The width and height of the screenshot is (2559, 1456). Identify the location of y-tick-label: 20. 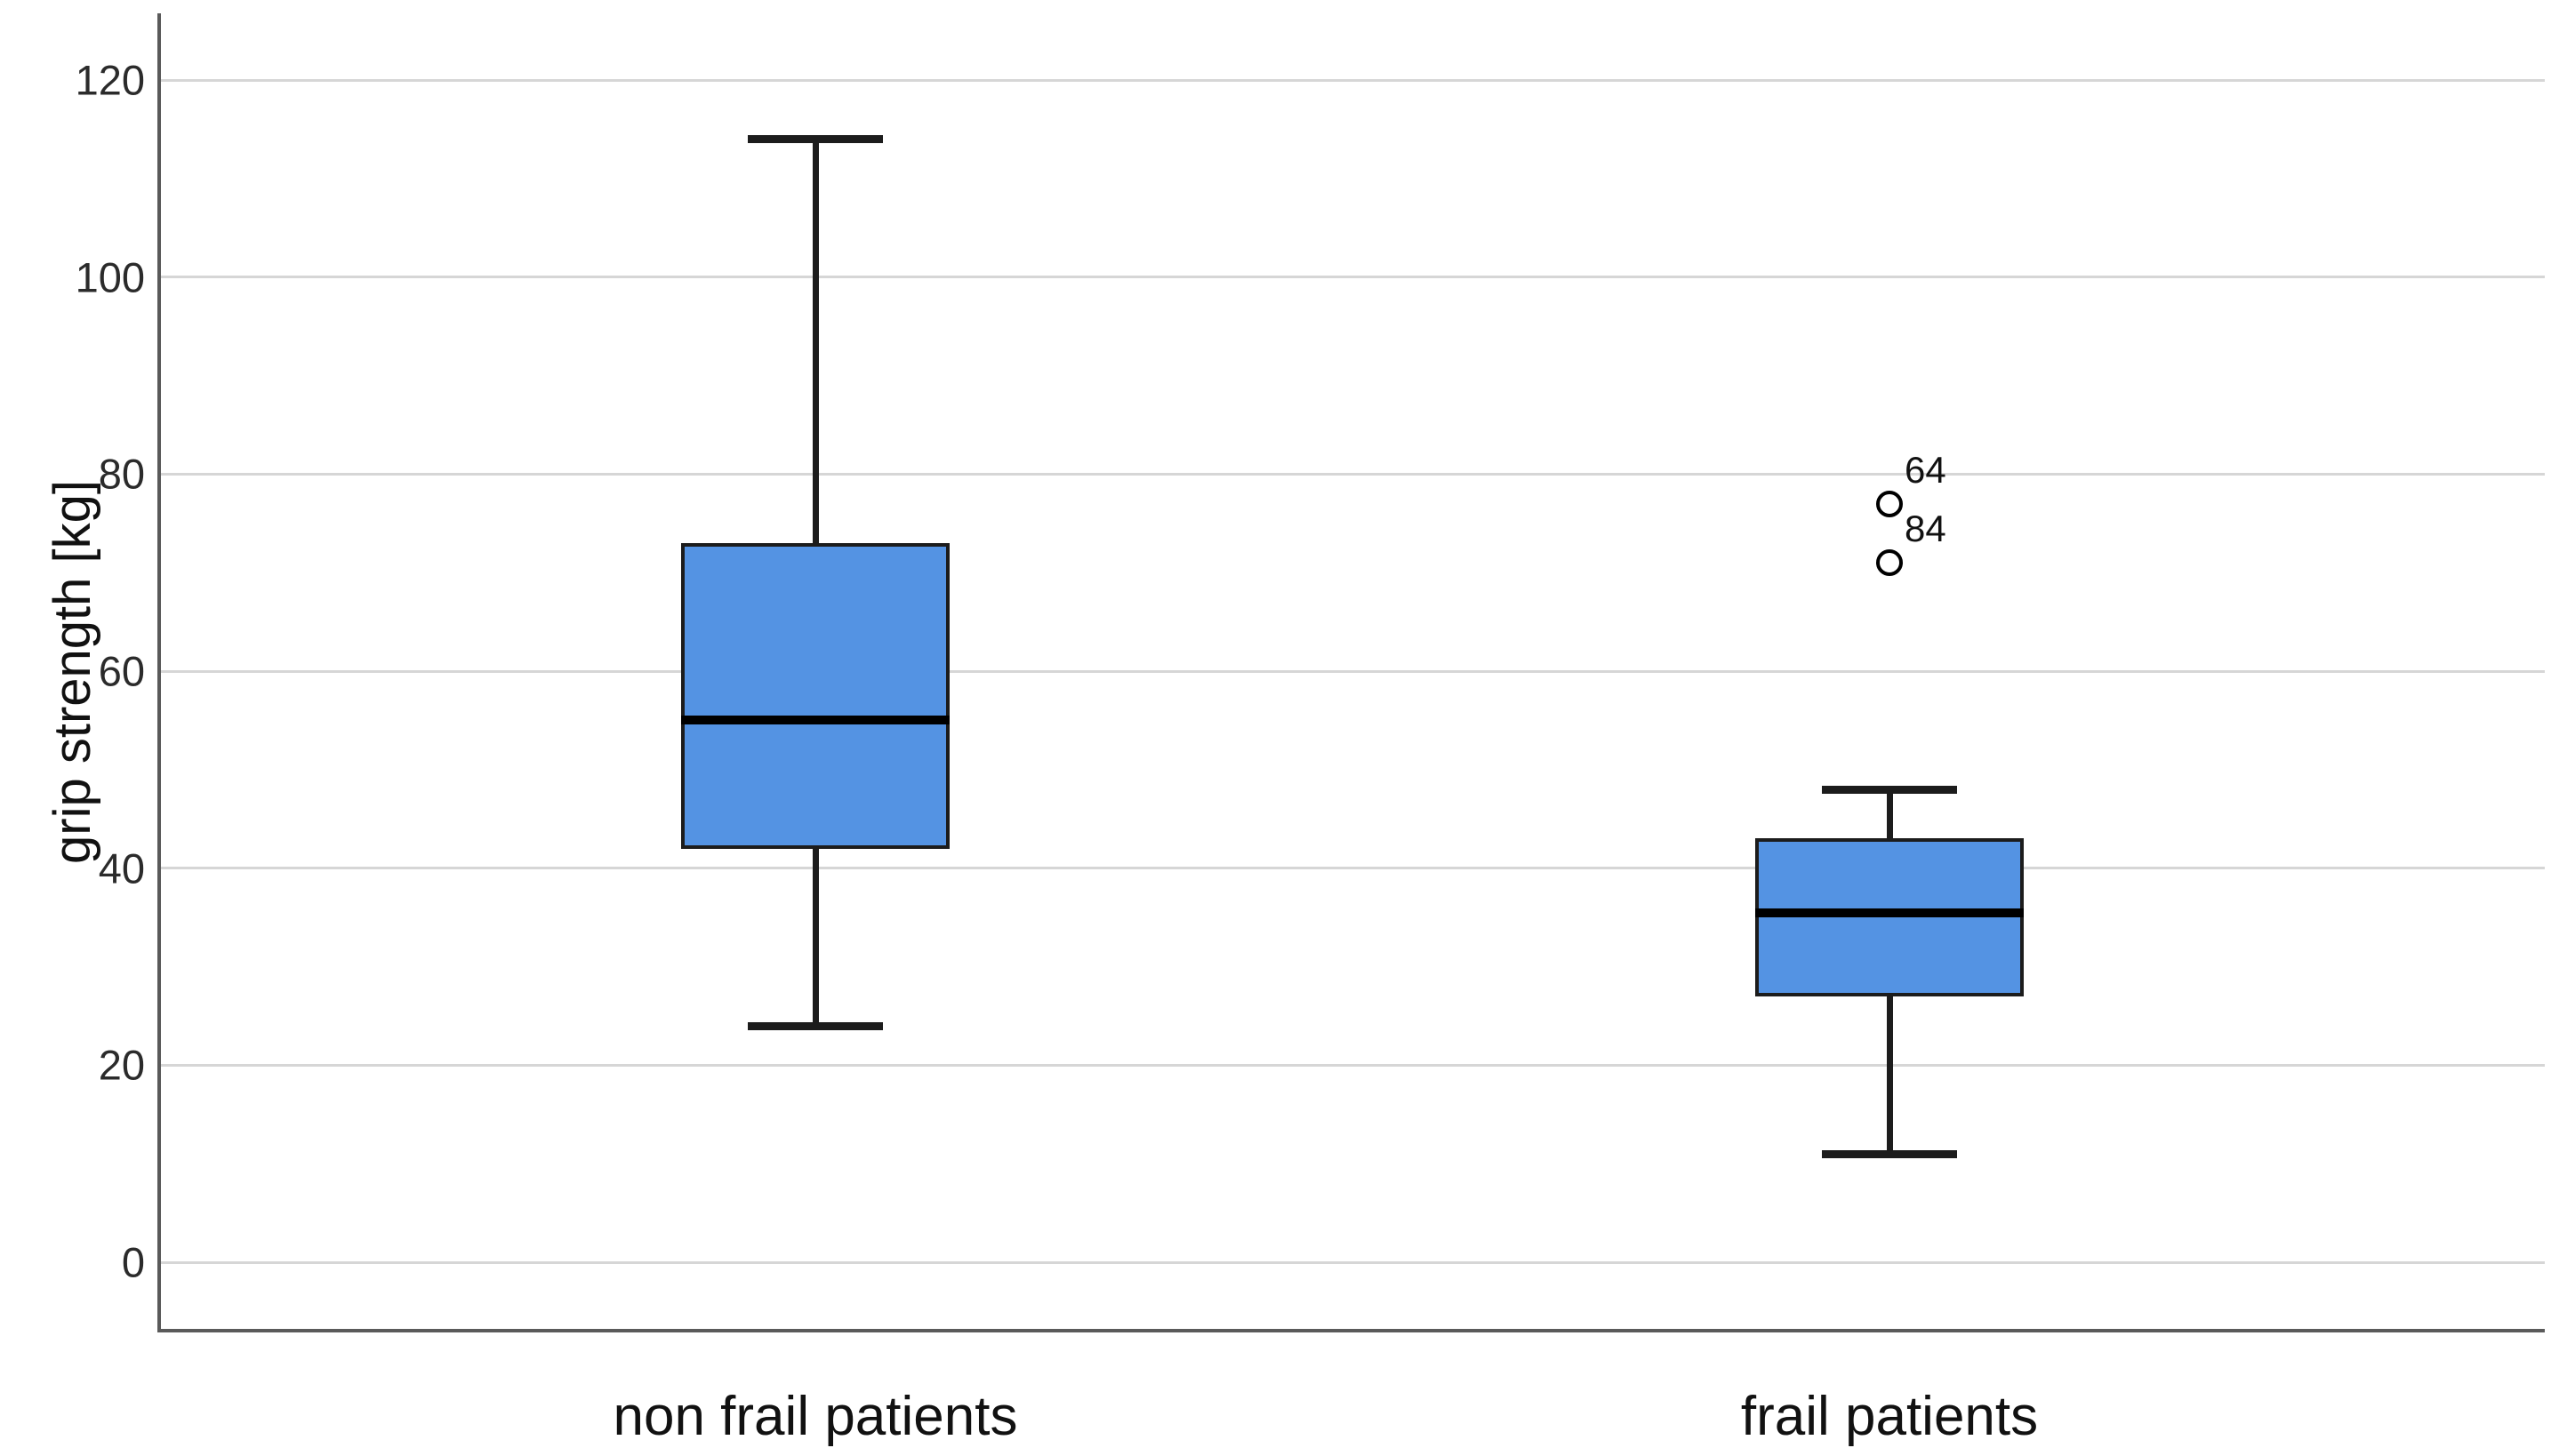
(122, 1065).